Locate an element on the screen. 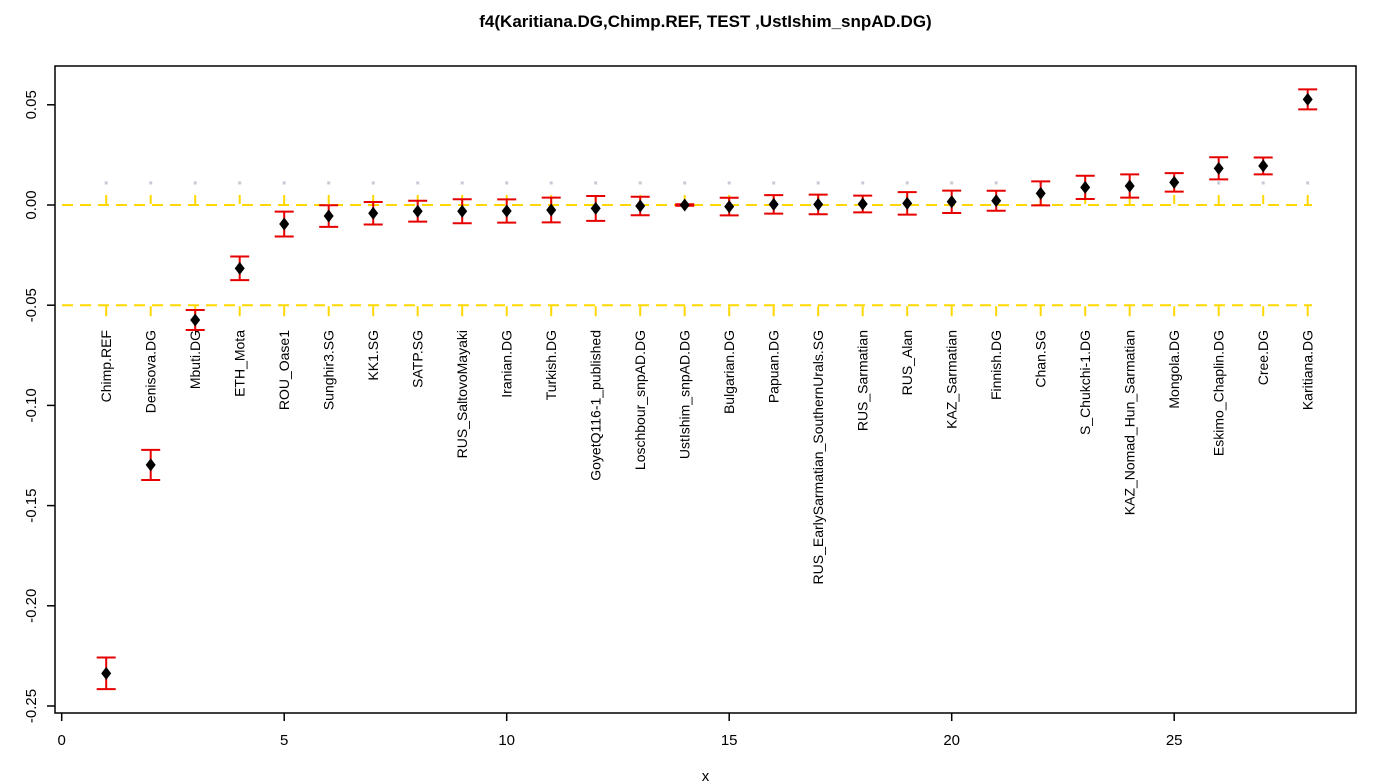  population-label: Iranian.DG is located at coordinates (507, 364).